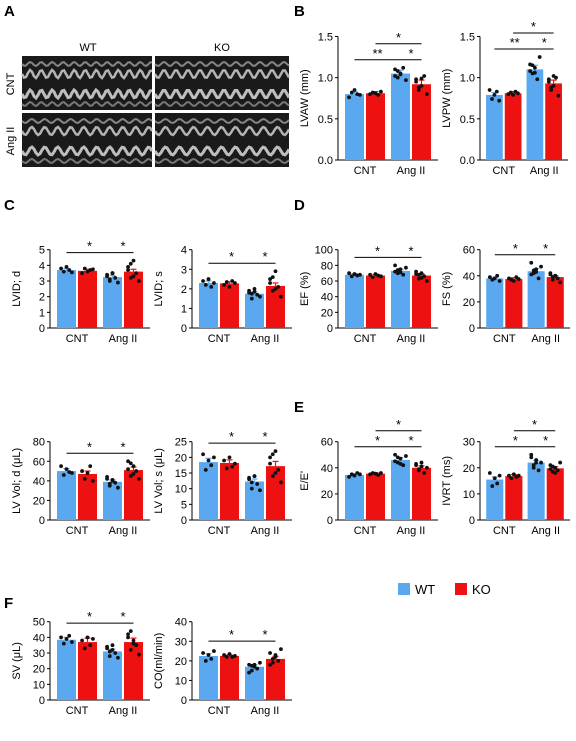 This screenshot has height=741, width=576. What do you see at coordinates (181, 490) in the screenshot?
I see `y-tick-label: 10` at bounding box center [181, 490].